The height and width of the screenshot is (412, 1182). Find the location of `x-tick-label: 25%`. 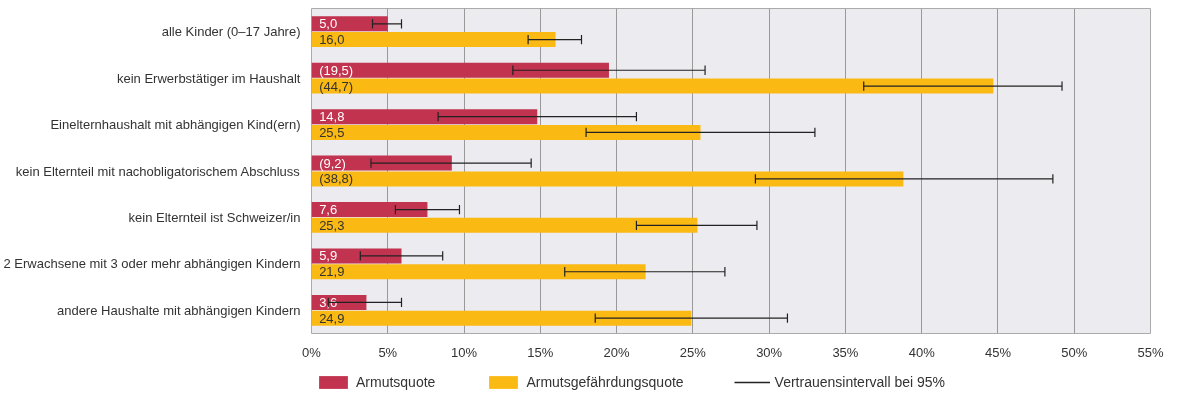

x-tick-label: 25% is located at coordinates (693, 352).